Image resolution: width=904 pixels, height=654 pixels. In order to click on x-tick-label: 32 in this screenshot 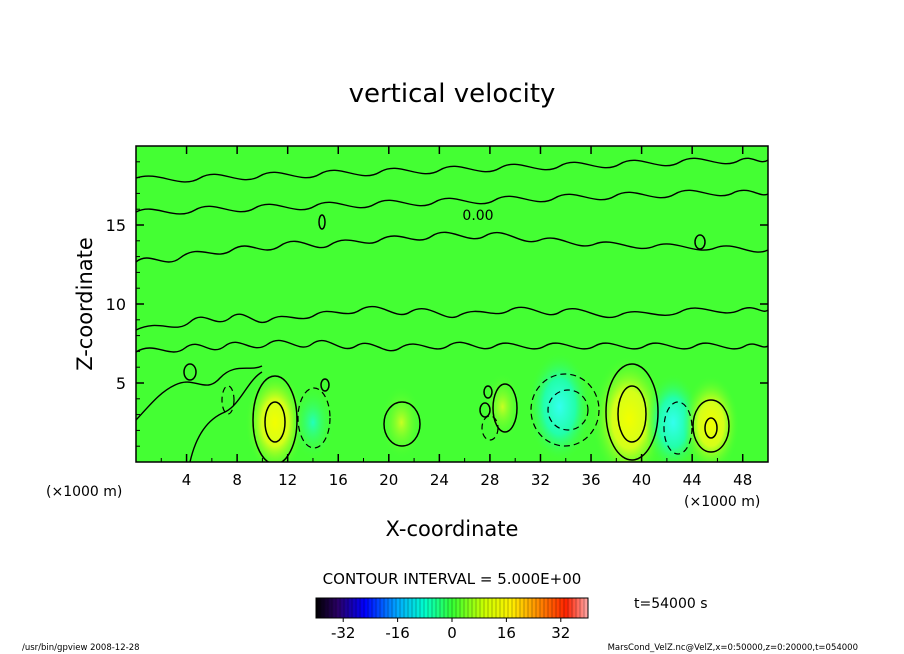, I will do `click(540, 480)`.